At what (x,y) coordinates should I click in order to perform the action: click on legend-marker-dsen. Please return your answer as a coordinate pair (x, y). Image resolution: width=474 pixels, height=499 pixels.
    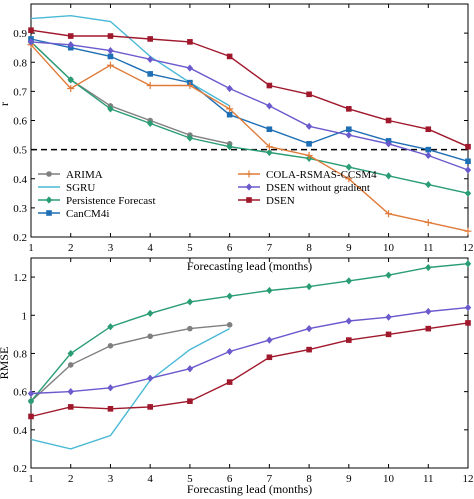
    Looking at the image, I should click on (249, 200).